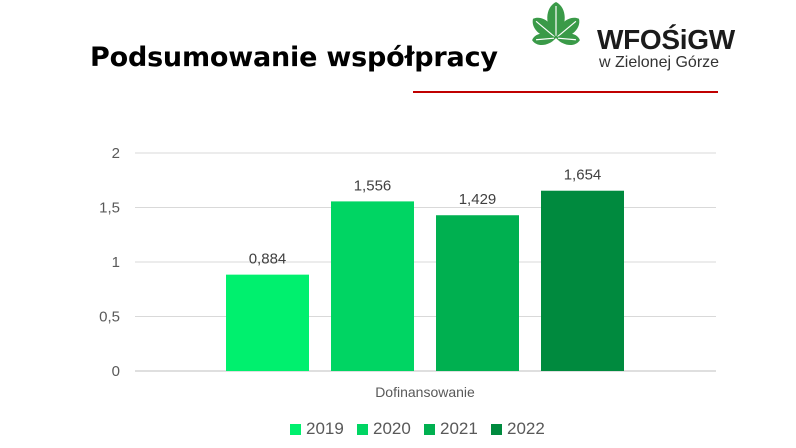 The image size is (796, 448). What do you see at coordinates (565, 92) in the screenshot?
I see `title-divider` at bounding box center [565, 92].